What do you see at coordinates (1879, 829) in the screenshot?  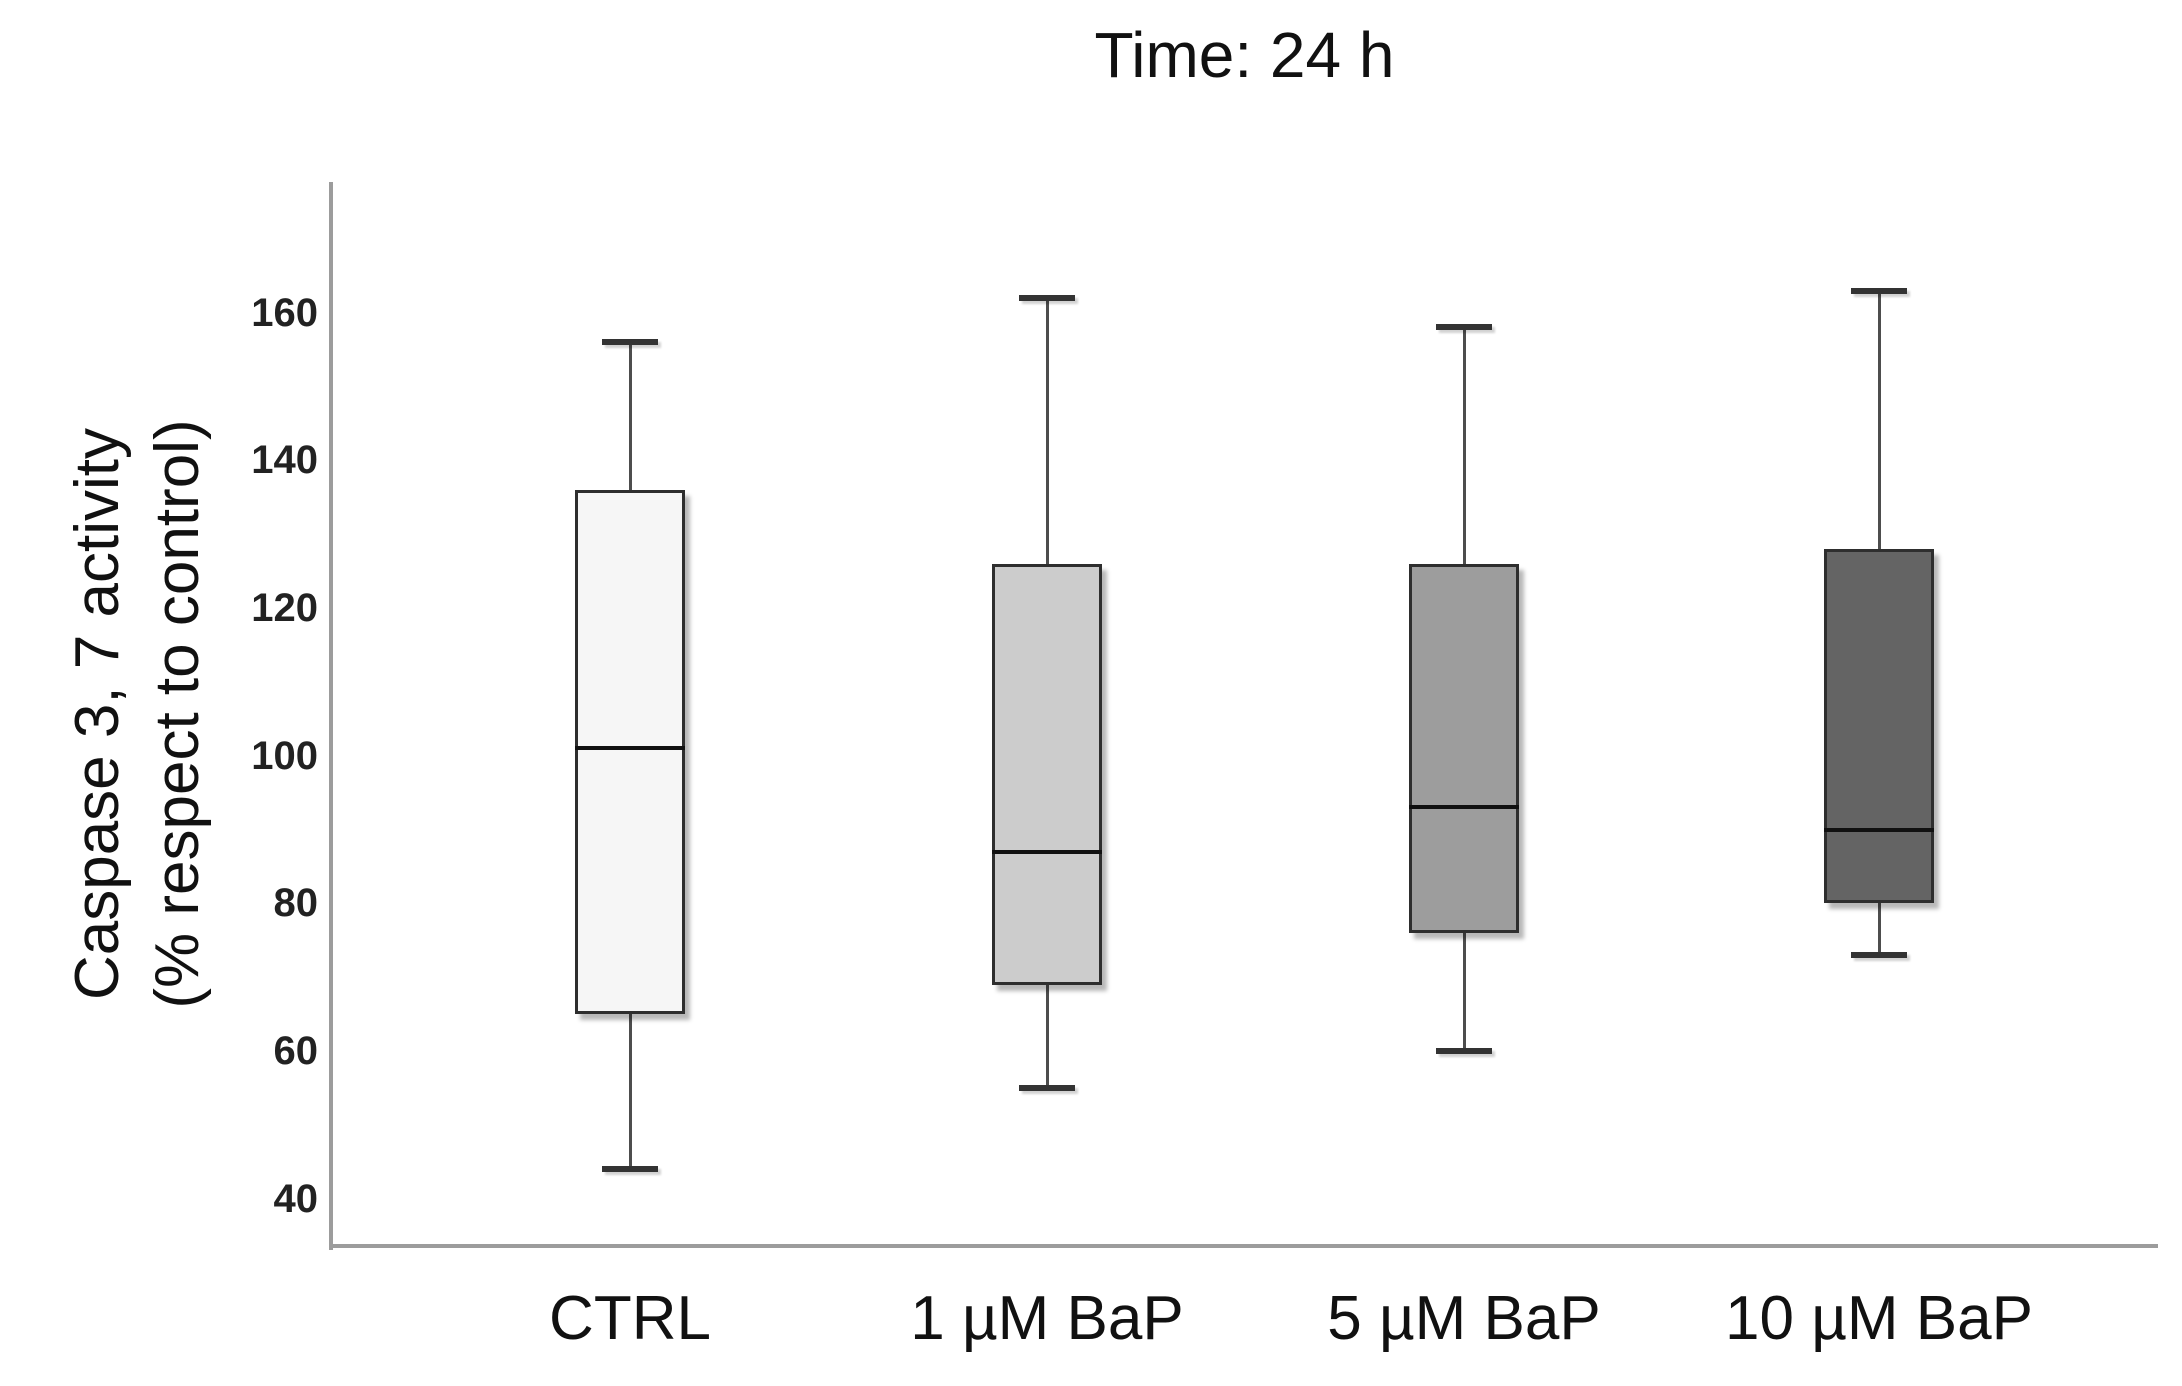 I see `median-line-10-m-bap` at bounding box center [1879, 829].